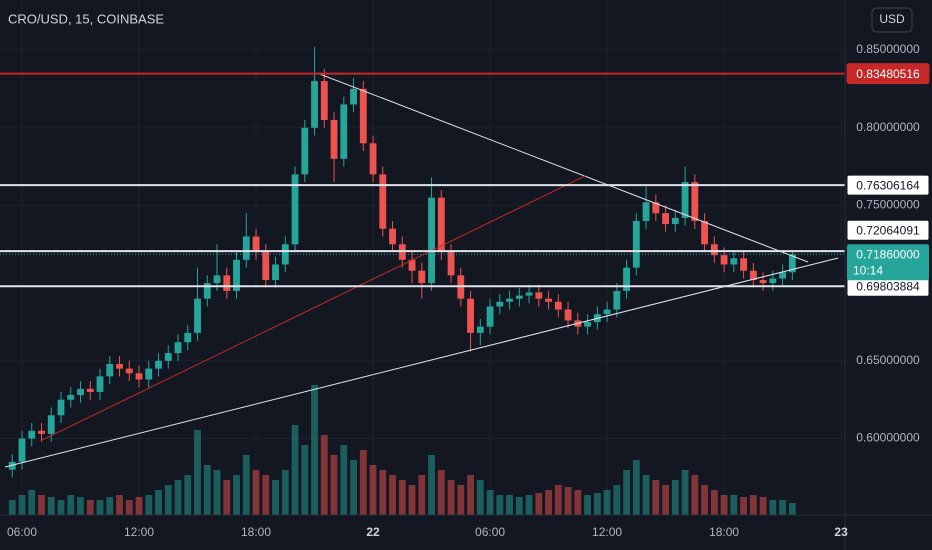 Image resolution: width=932 pixels, height=550 pixels. Describe the element at coordinates (724, 532) in the screenshot. I see `x-tick-label: 18:00` at that location.